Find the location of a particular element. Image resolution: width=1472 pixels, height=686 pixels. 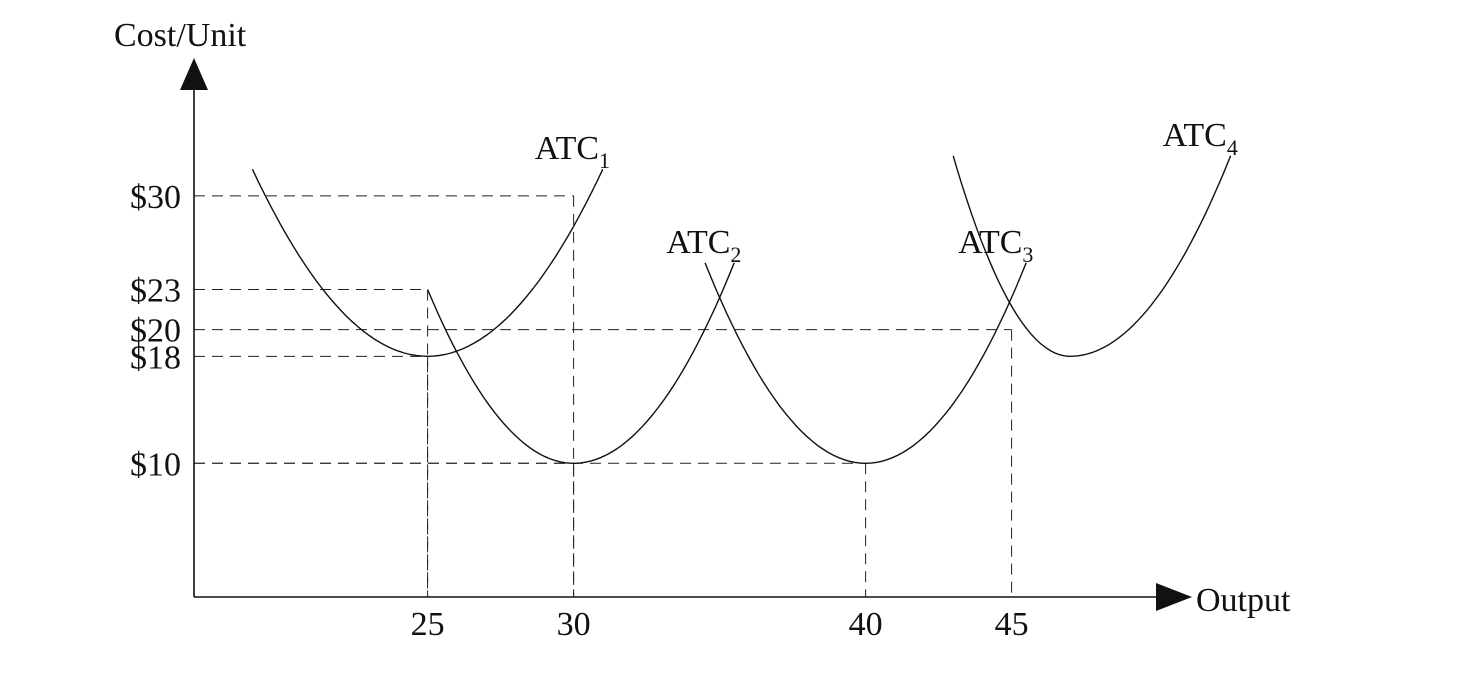

atc4-curve is located at coordinates (1092, 256).